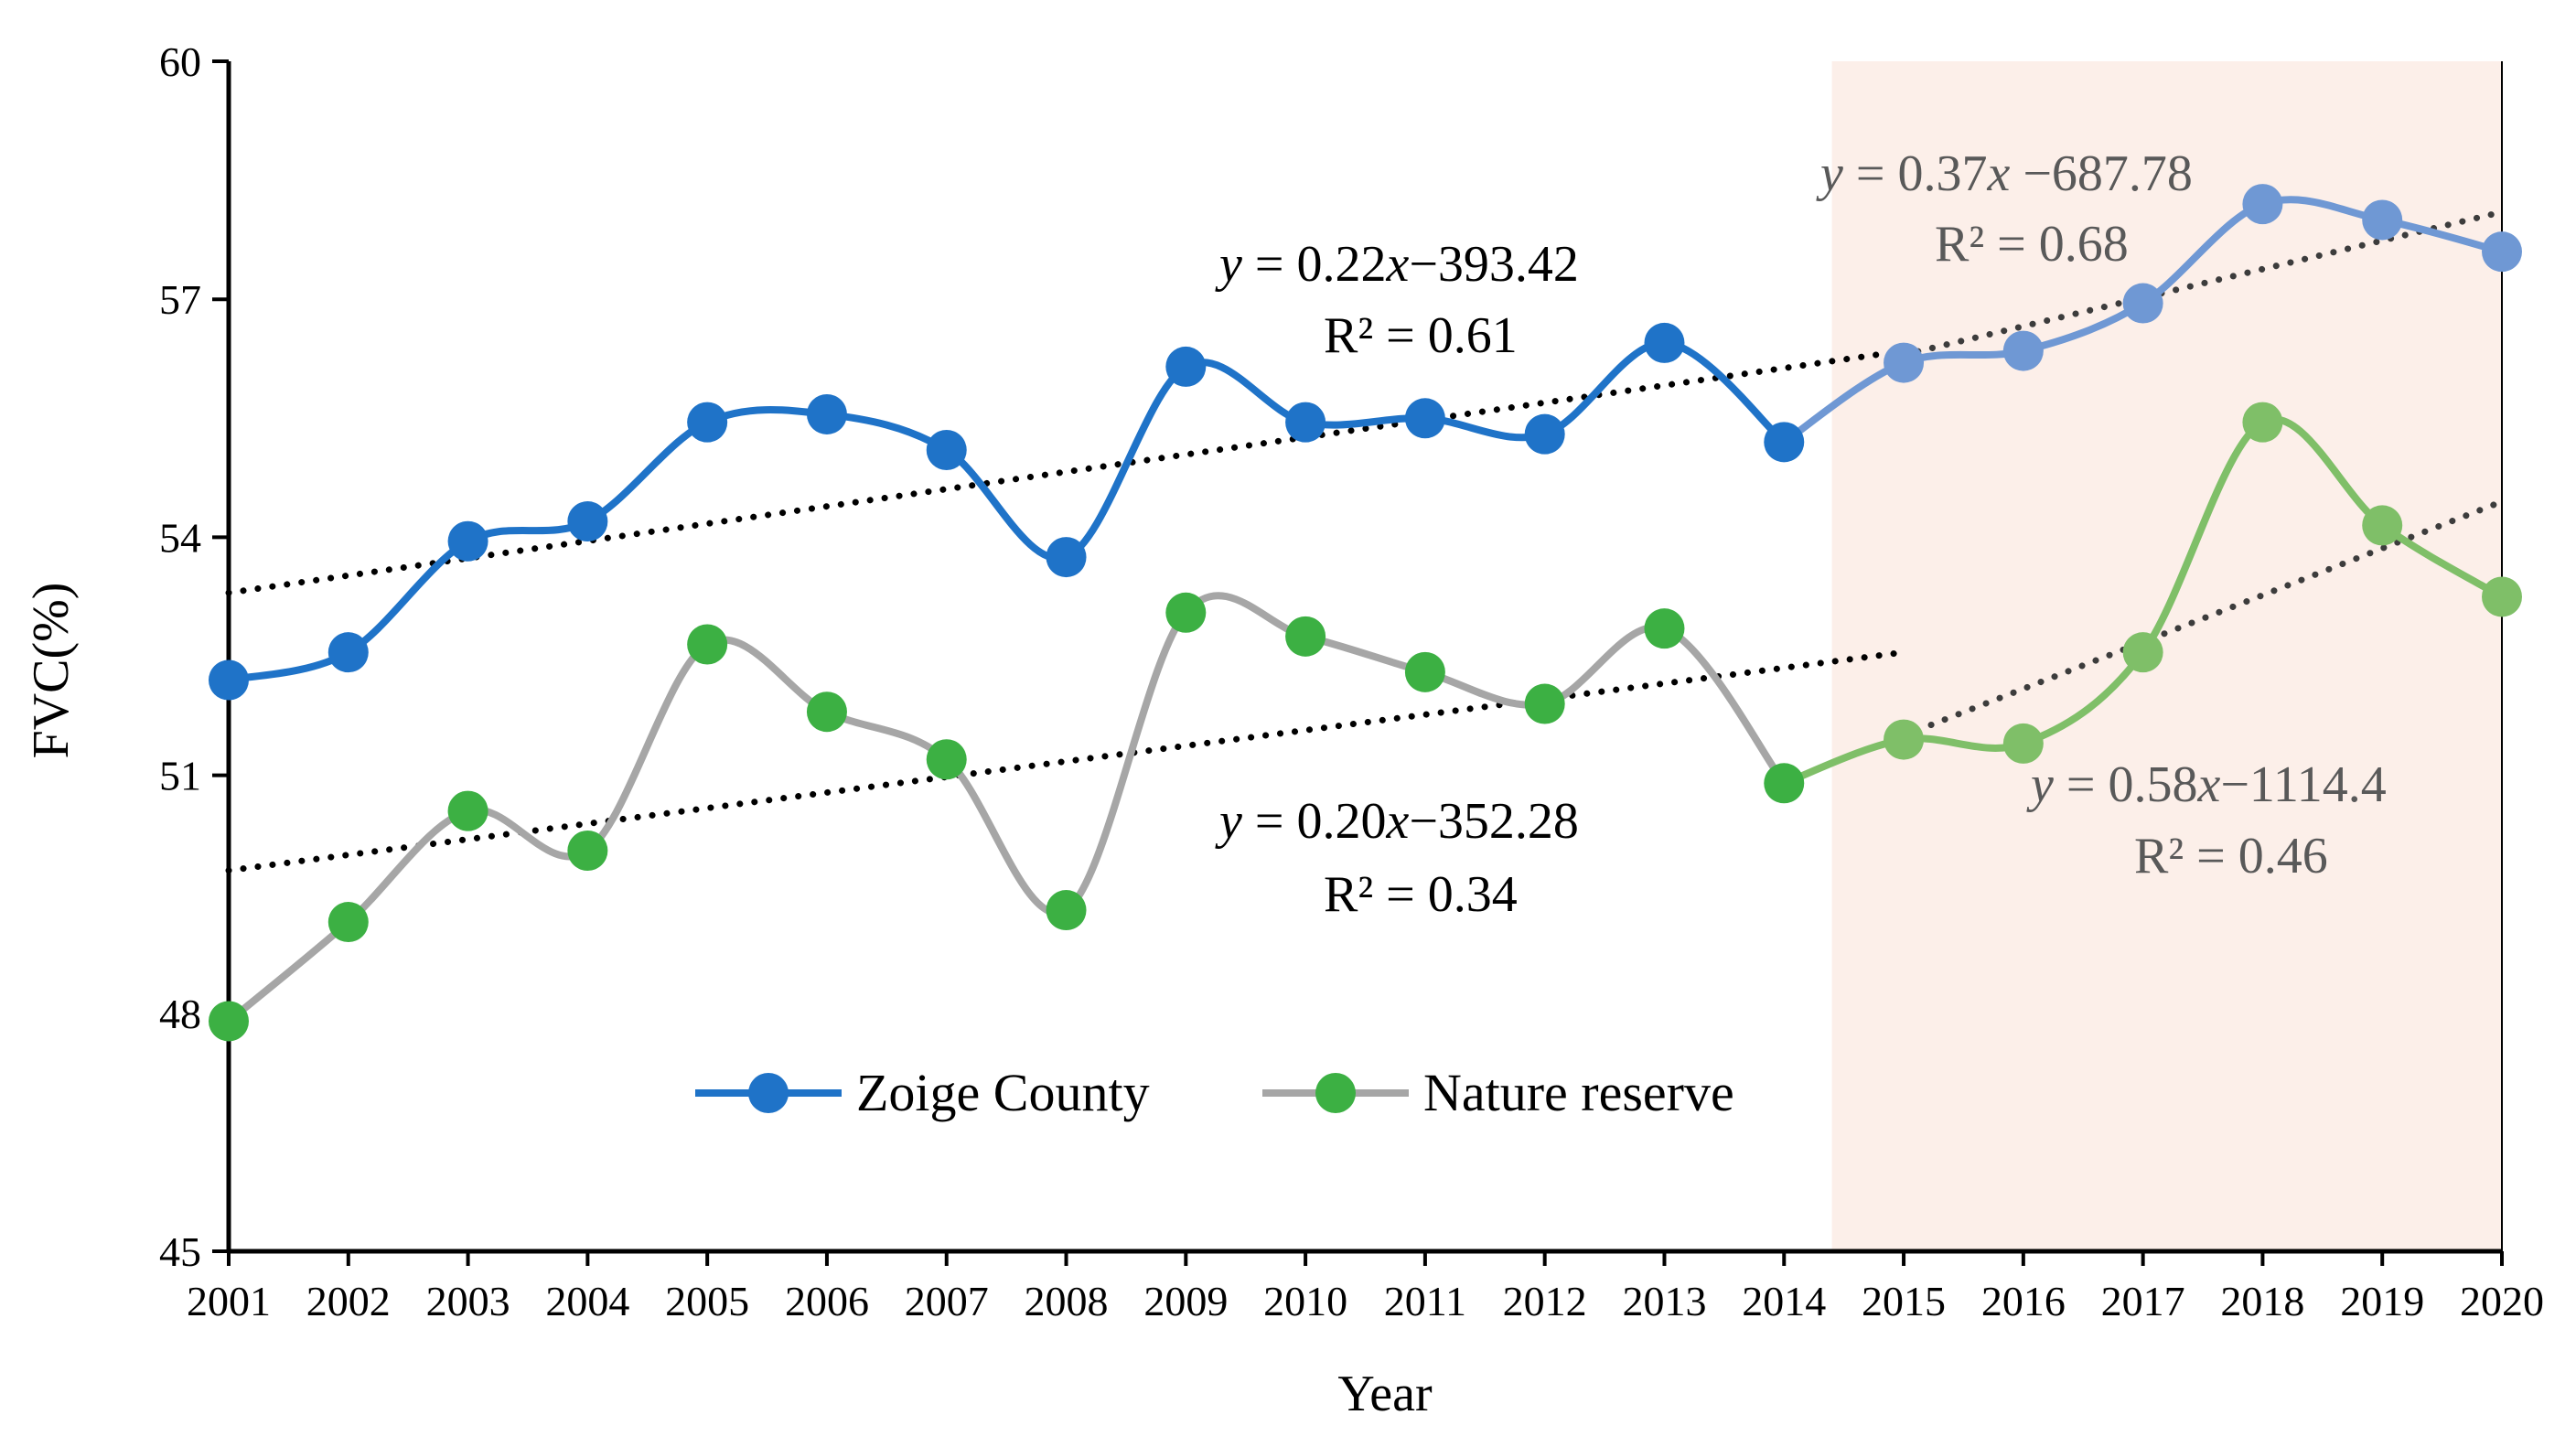 The image size is (2576, 1447). Describe the element at coordinates (1421, 336) in the screenshot. I see `eq1-r2: R² = 0.61` at that location.